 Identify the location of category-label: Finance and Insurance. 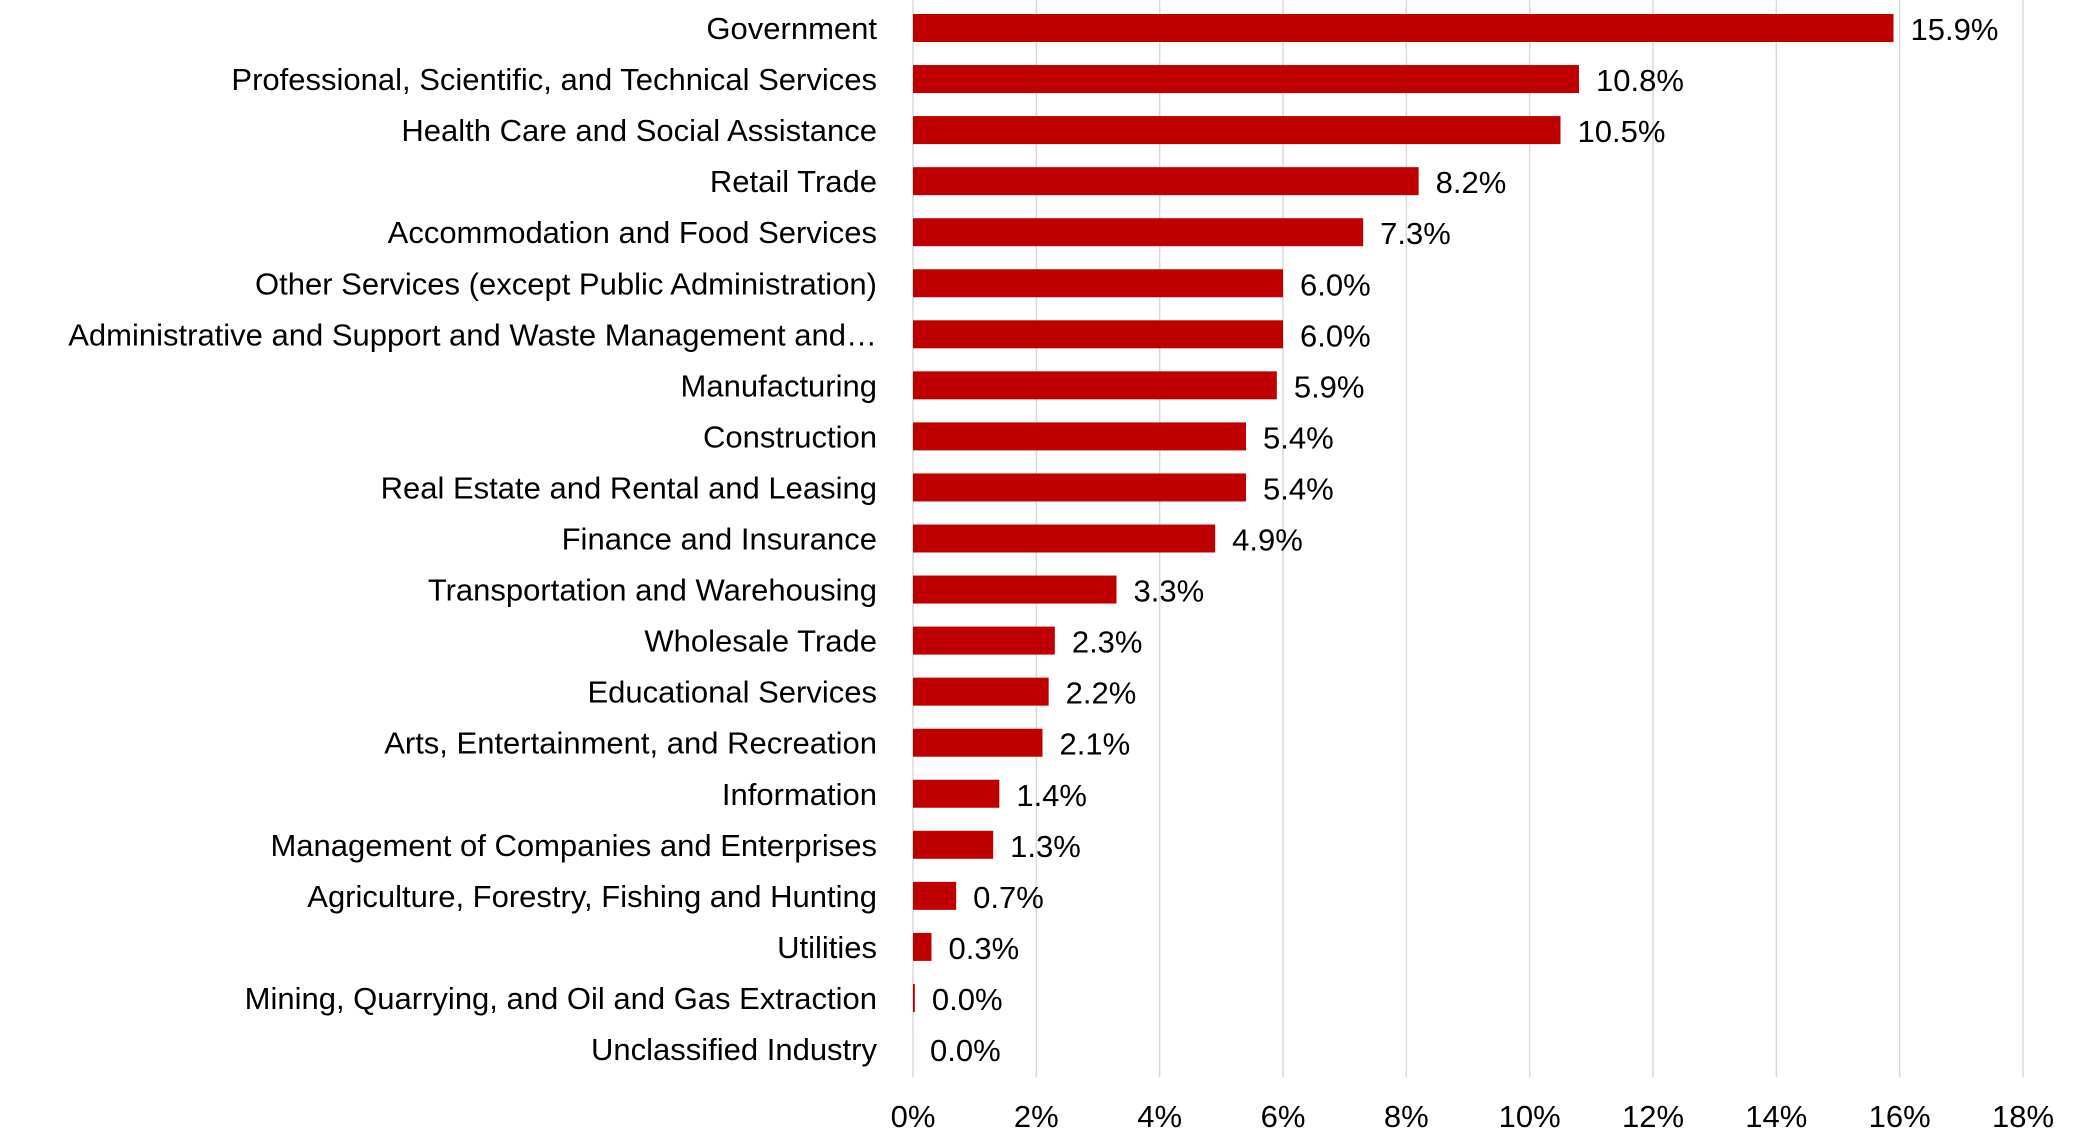
(719, 539).